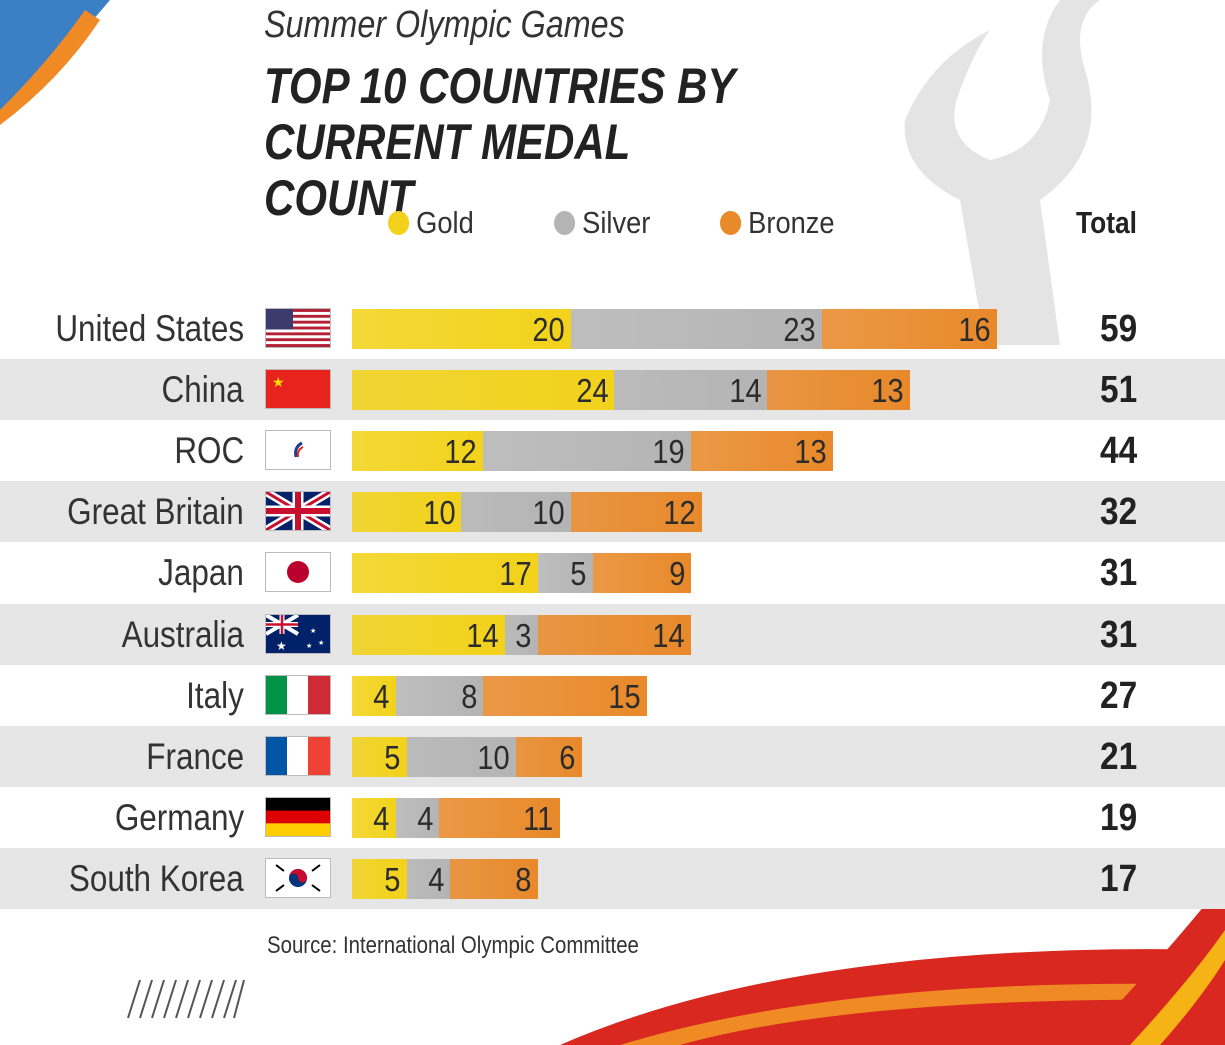  Describe the element at coordinates (407, 512) in the screenshot. I see `gold-bar: 10` at that location.